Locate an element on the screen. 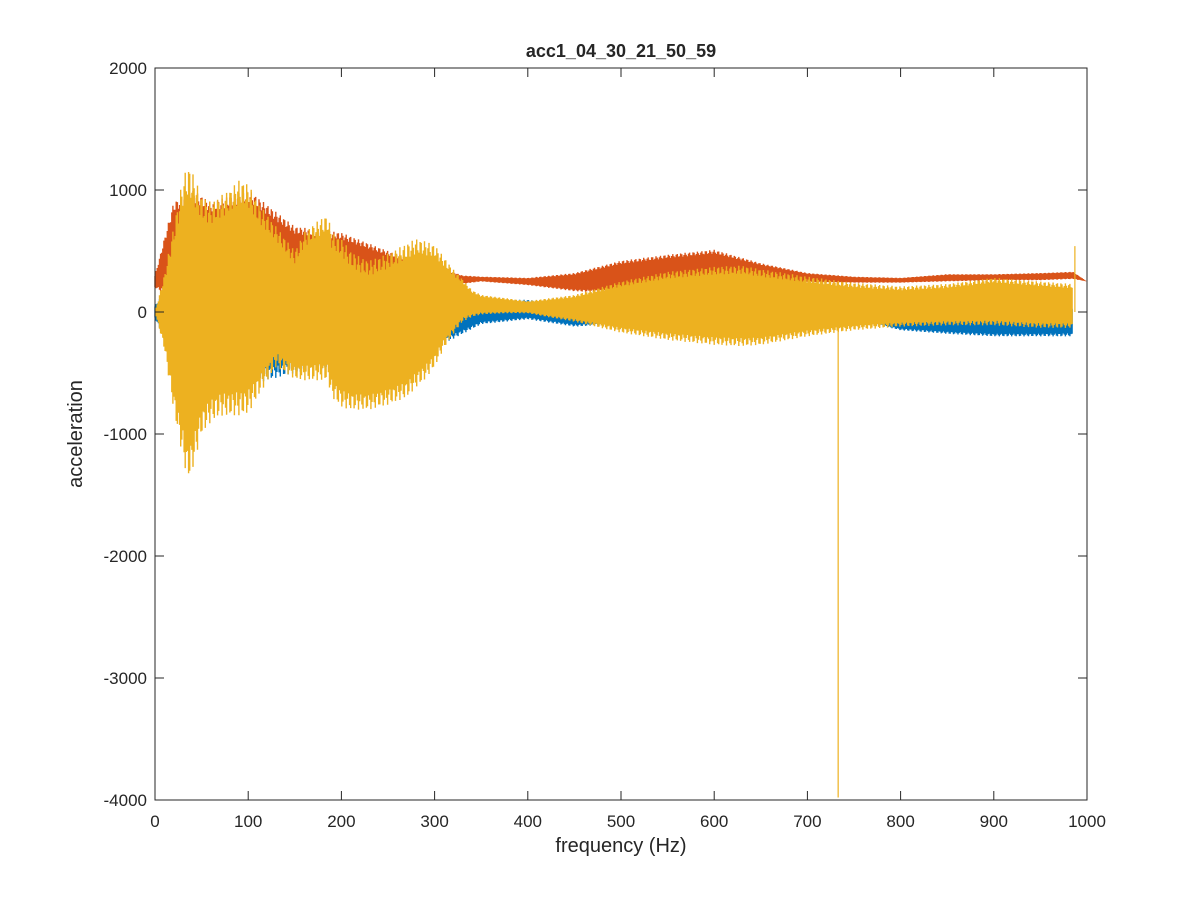 The image size is (1200, 900). x-axis-title: frequency (Hz) is located at coordinates (620, 846).